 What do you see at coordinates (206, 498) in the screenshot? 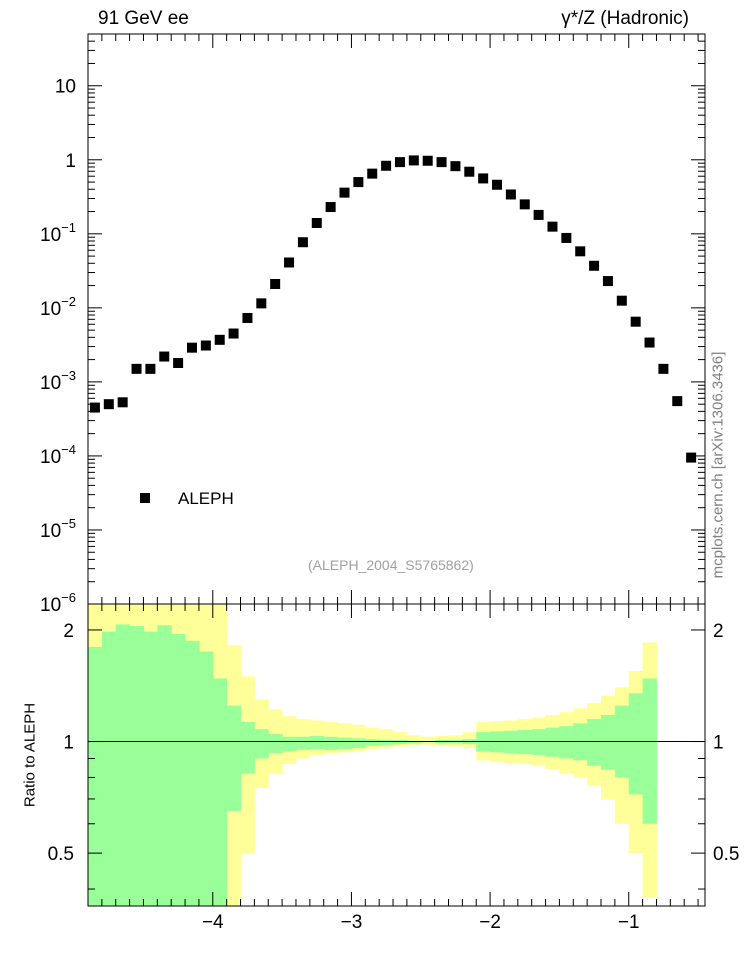
I see `legend-label: ALEPH` at bounding box center [206, 498].